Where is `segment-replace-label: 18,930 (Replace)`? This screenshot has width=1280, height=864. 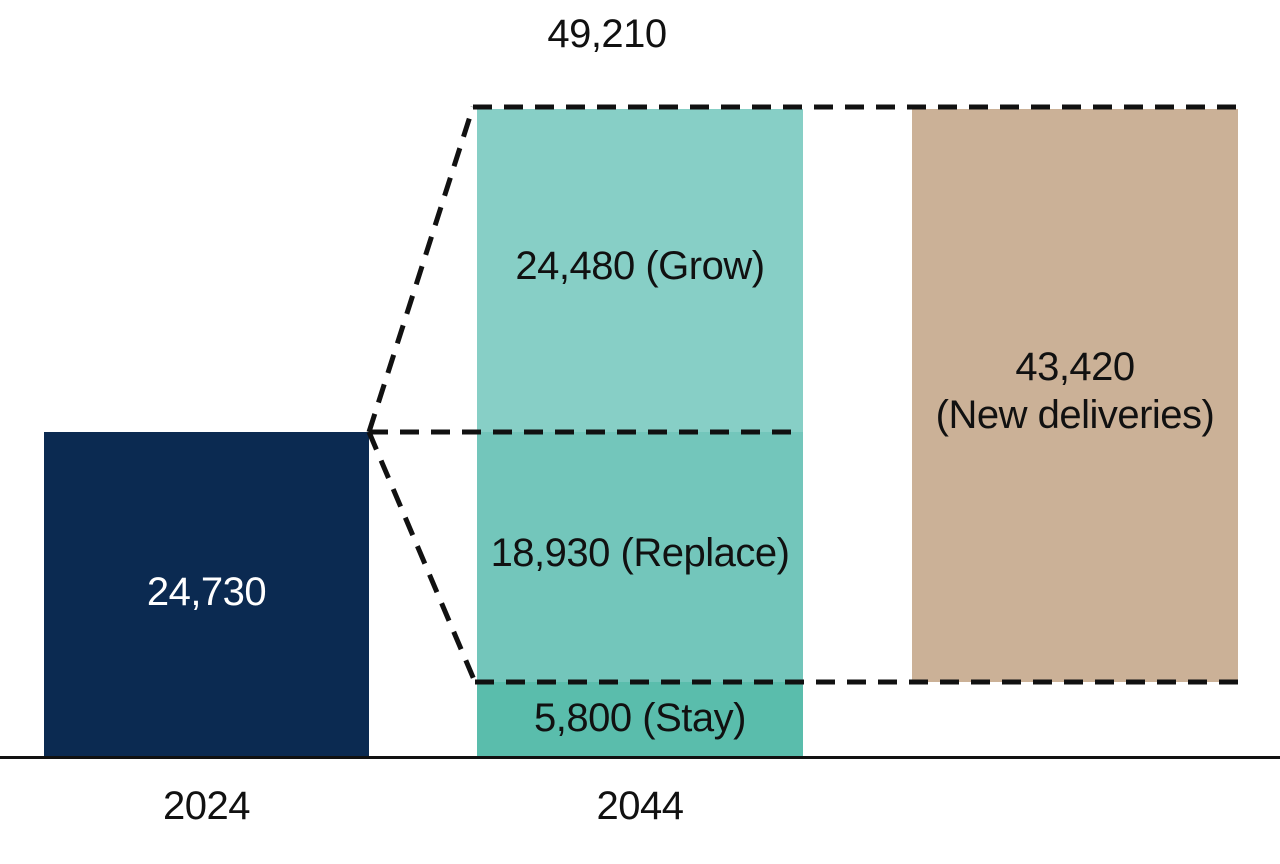 segment-replace-label: 18,930 (Replace) is located at coordinates (640, 553).